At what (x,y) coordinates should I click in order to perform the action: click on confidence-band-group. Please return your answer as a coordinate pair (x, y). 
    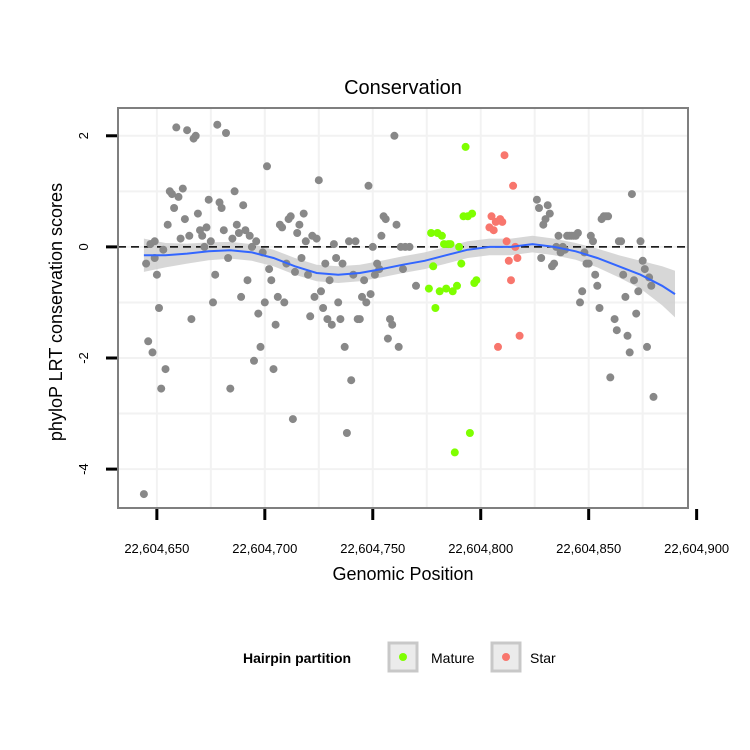
    Looking at the image, I should click on (409, 276).